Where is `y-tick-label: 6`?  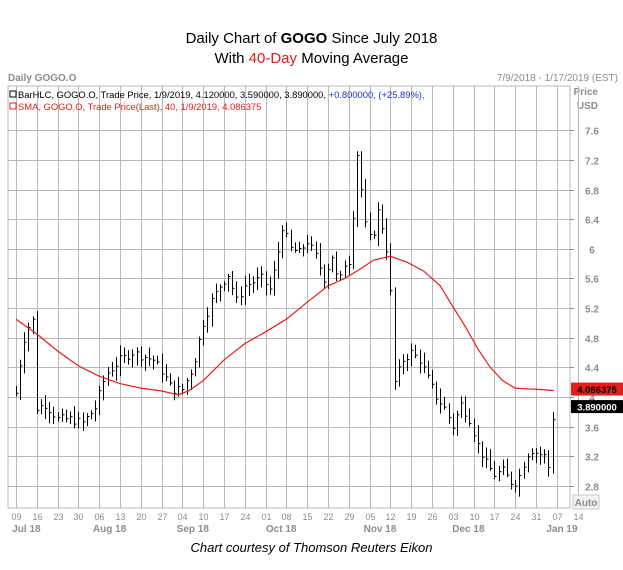 y-tick-label: 6 is located at coordinates (592, 251).